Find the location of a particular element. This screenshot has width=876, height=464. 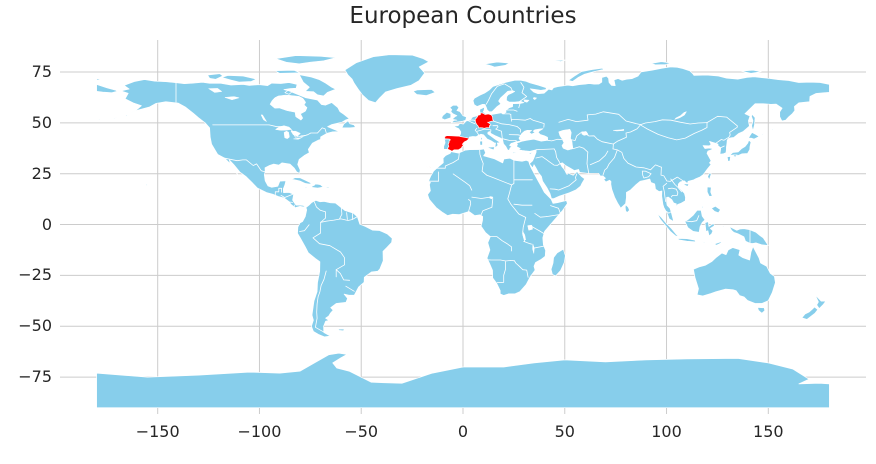

border-morocco-algeria is located at coordinates (447, 160).